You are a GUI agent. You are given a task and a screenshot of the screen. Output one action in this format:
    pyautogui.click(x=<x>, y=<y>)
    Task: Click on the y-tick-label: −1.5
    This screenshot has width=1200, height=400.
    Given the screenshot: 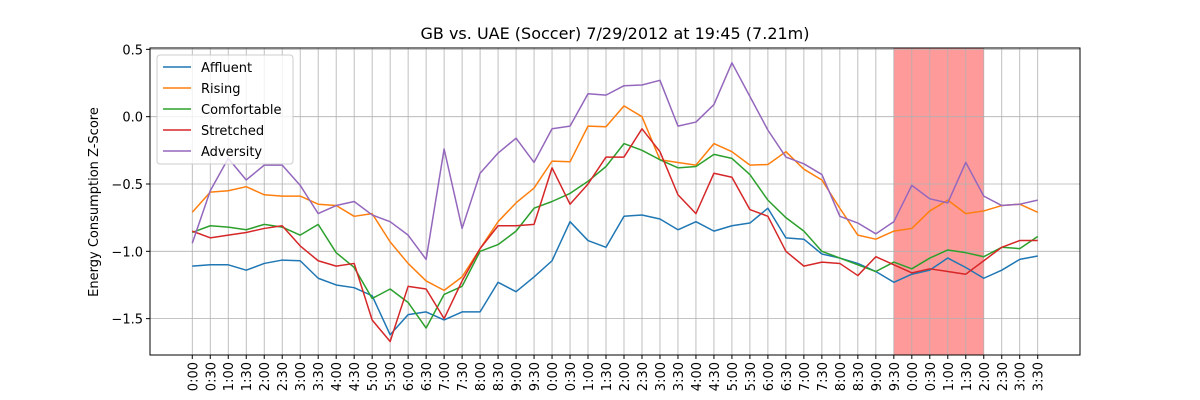 What is the action you would take?
    pyautogui.click(x=127, y=320)
    